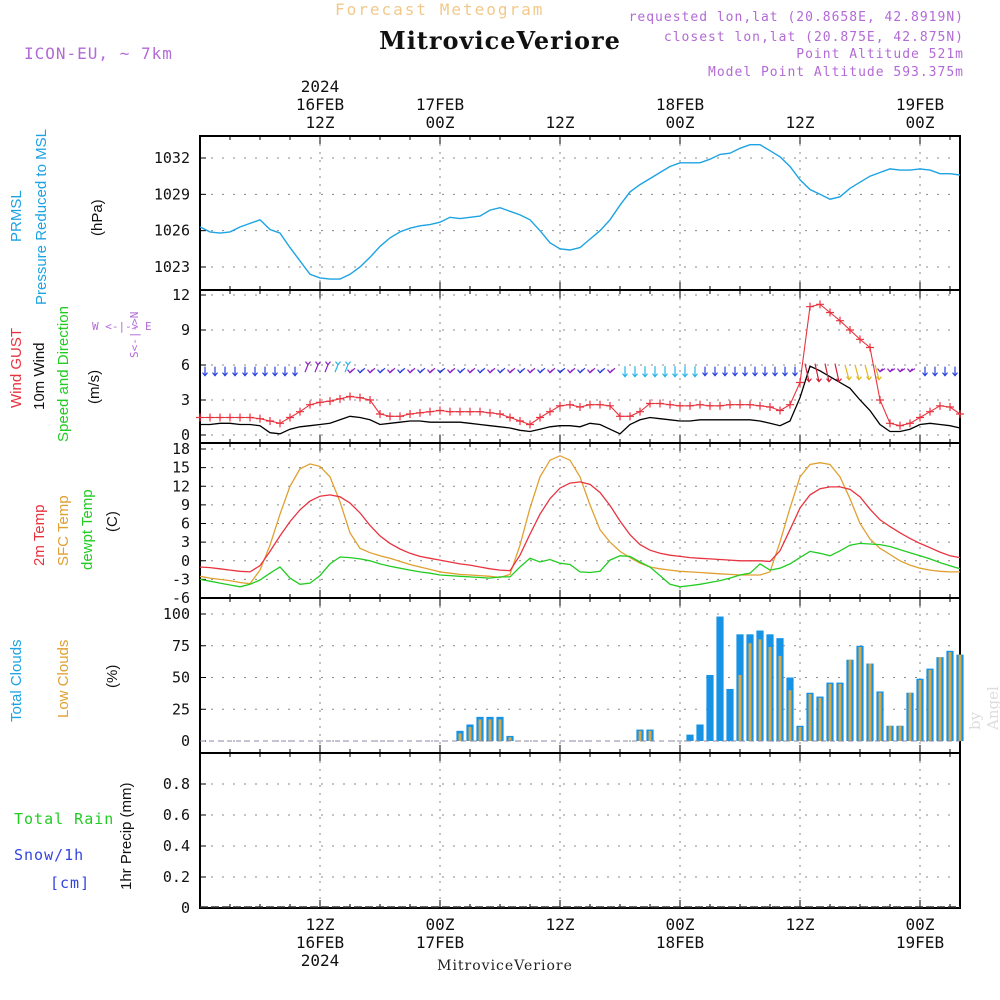 The height and width of the screenshot is (1000, 1000). What do you see at coordinates (181, 486) in the screenshot?
I see `y-tick-label: 12` at bounding box center [181, 486].